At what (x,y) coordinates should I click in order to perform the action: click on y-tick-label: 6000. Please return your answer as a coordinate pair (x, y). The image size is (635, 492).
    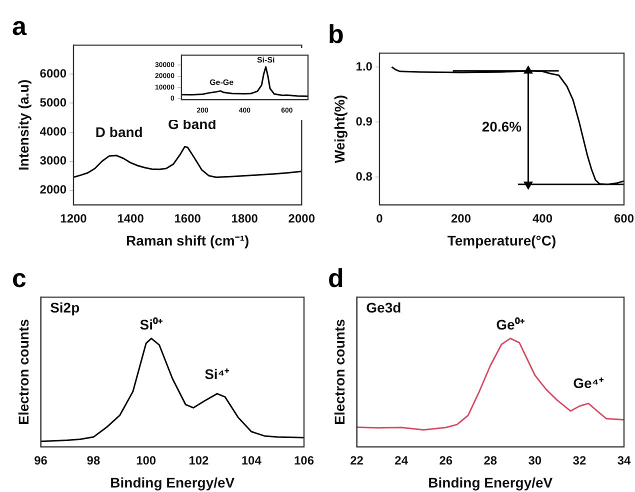
    Looking at the image, I should click on (53, 73).